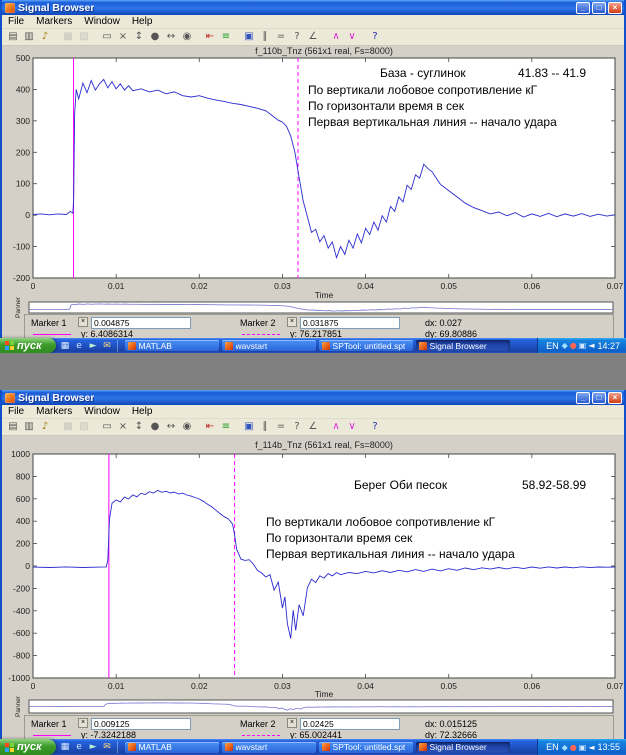 This screenshot has height=755, width=626. What do you see at coordinates (119, 747) in the screenshot?
I see `taskbar-divider` at bounding box center [119, 747].